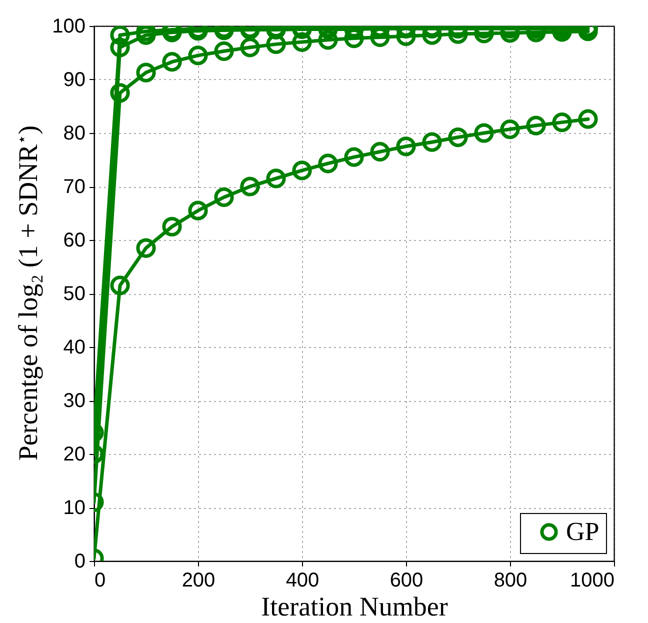 The width and height of the screenshot is (648, 623). What do you see at coordinates (199, 581) in the screenshot?
I see `x-tick-label: 200` at bounding box center [199, 581].